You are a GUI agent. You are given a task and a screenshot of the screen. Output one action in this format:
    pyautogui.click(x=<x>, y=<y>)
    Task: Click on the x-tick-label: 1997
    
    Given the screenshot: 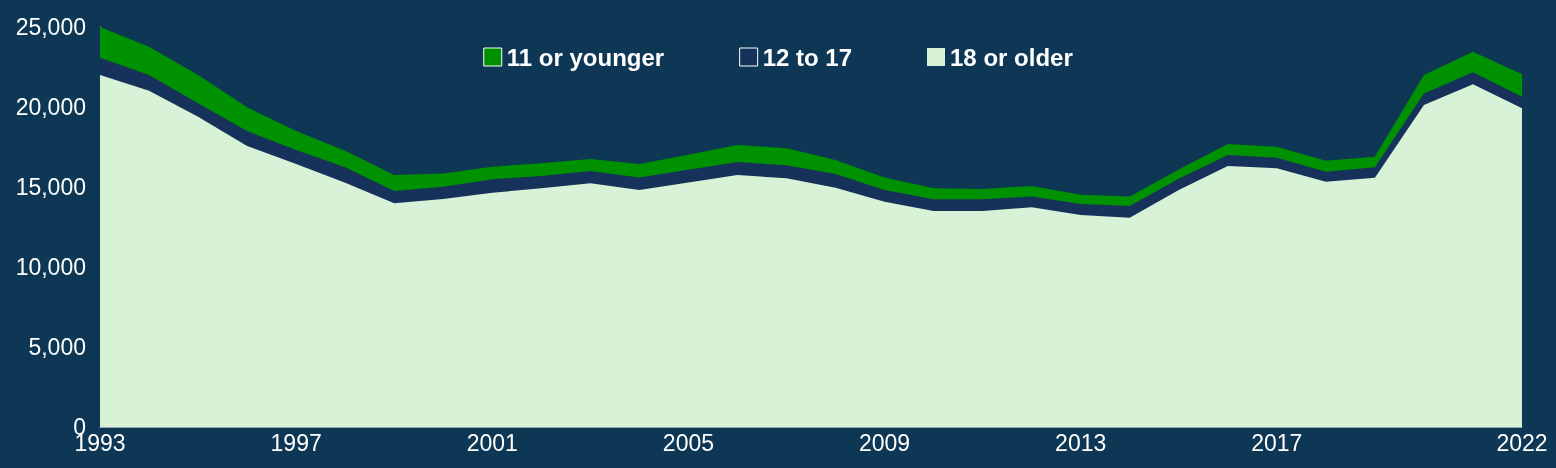 What is the action you would take?
    pyautogui.click(x=296, y=442)
    